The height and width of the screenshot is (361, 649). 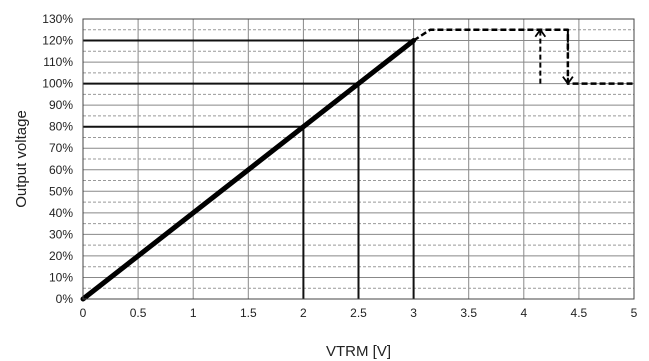 What do you see at coordinates (634, 313) in the screenshot?
I see `x-tick-label-10: 5` at bounding box center [634, 313].